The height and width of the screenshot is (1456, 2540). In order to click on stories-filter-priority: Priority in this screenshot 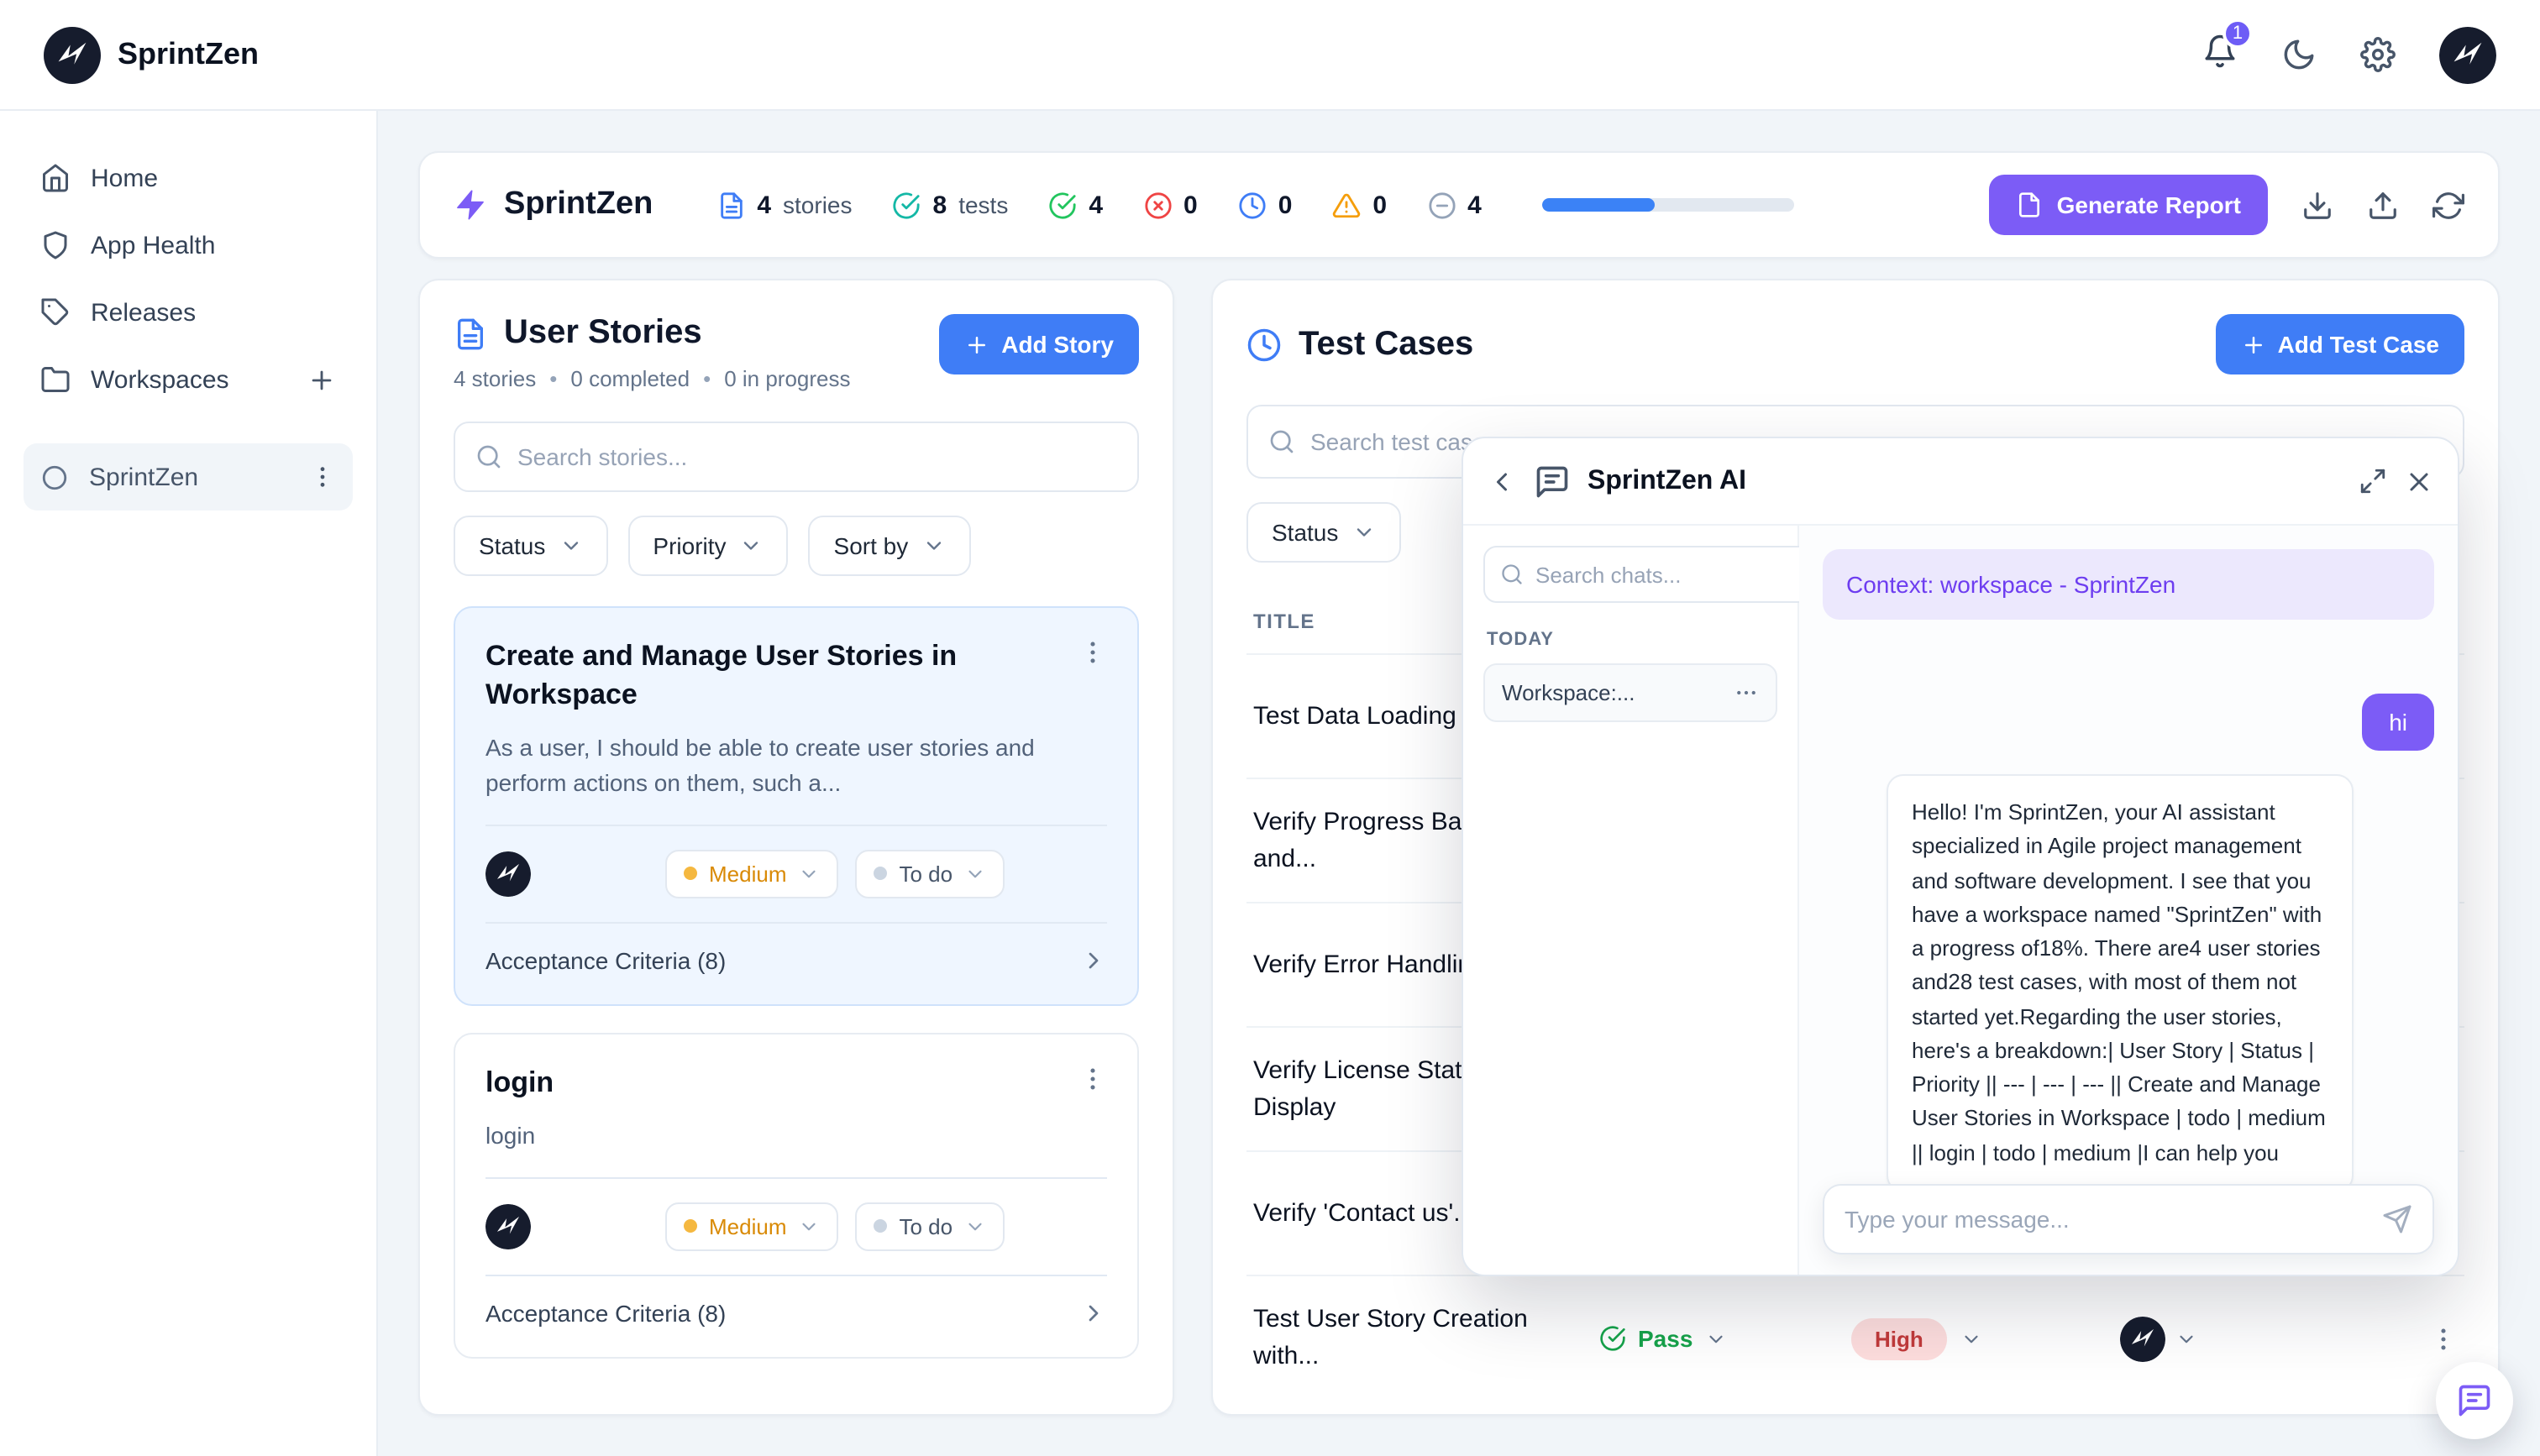, I will do `click(708, 546)`.